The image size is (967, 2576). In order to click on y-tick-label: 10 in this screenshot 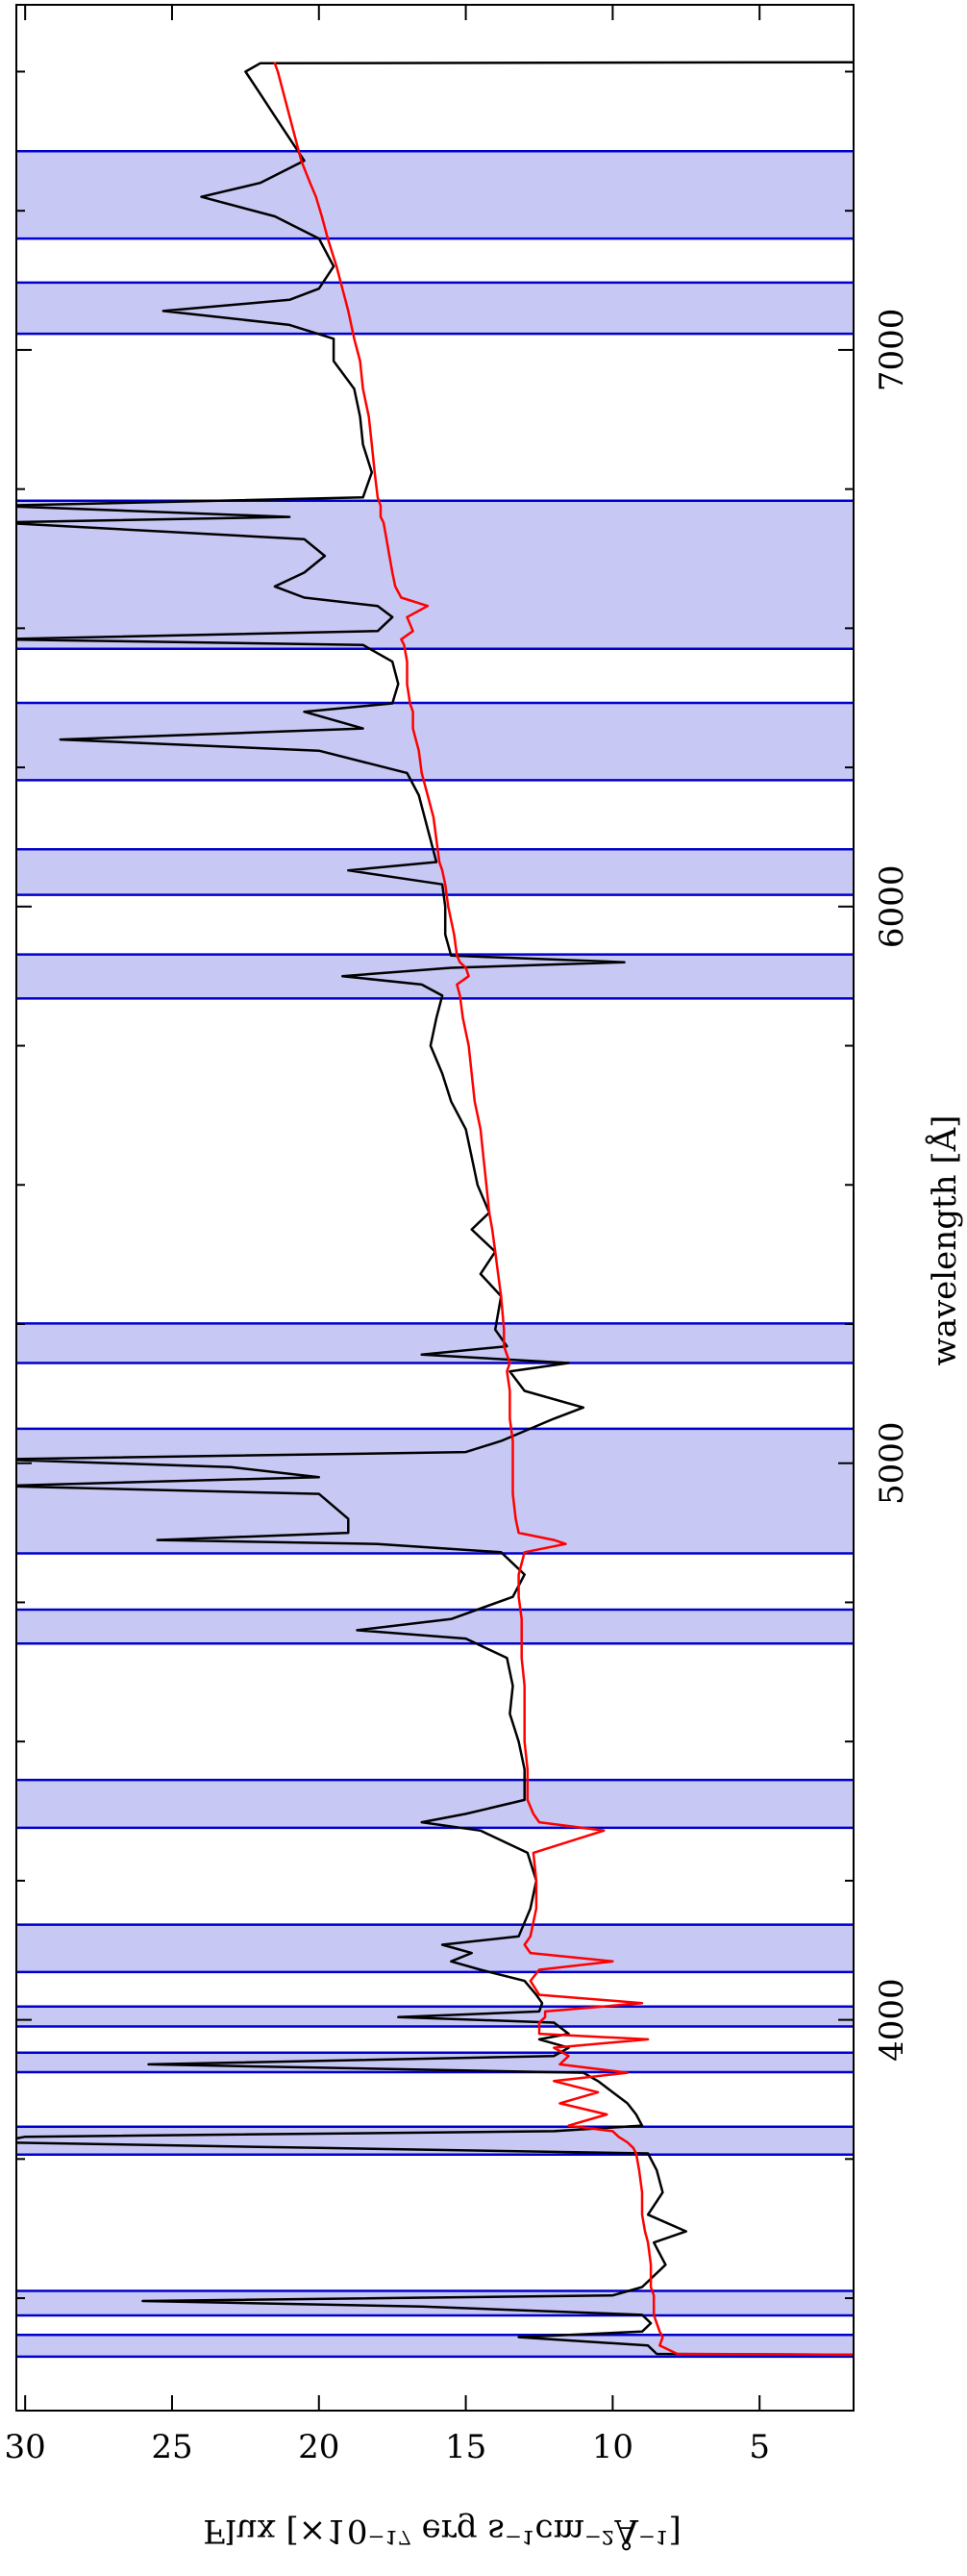, I will do `click(613, 2447)`.